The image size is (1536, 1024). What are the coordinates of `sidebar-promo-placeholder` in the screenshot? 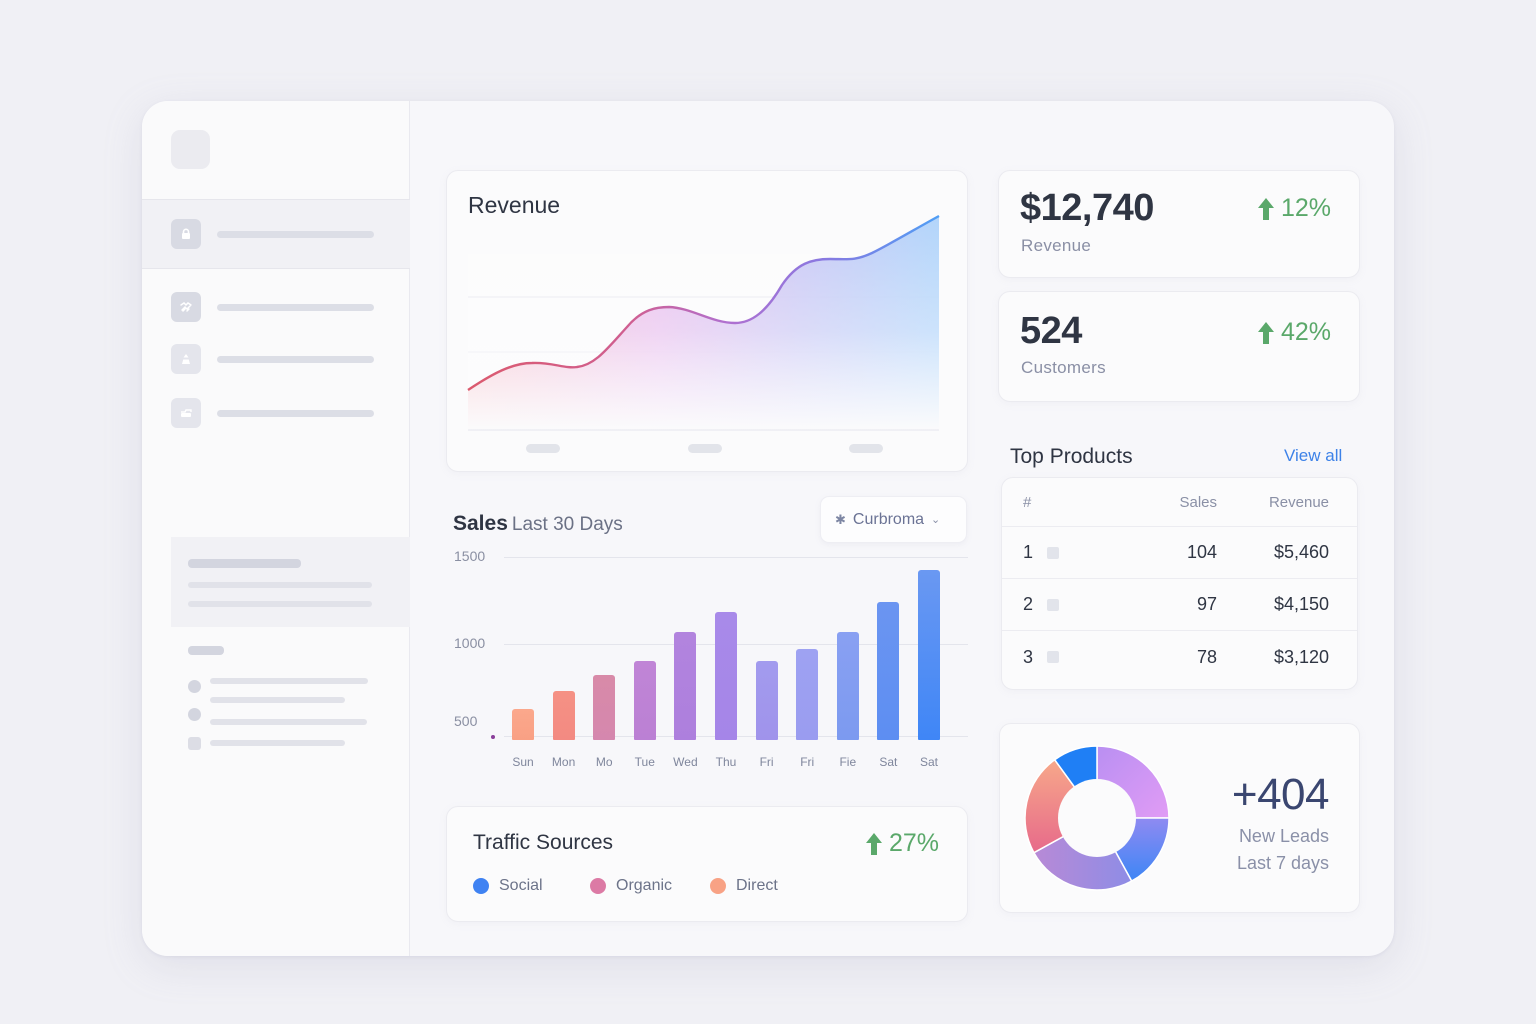 It's located at (290, 582).